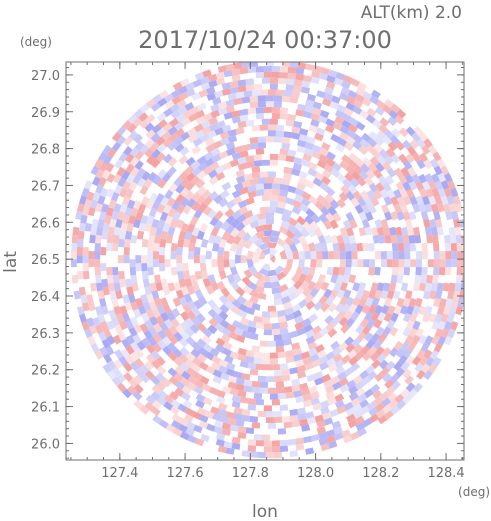  I want to click on y-tick-label: 26.4, so click(45, 297).